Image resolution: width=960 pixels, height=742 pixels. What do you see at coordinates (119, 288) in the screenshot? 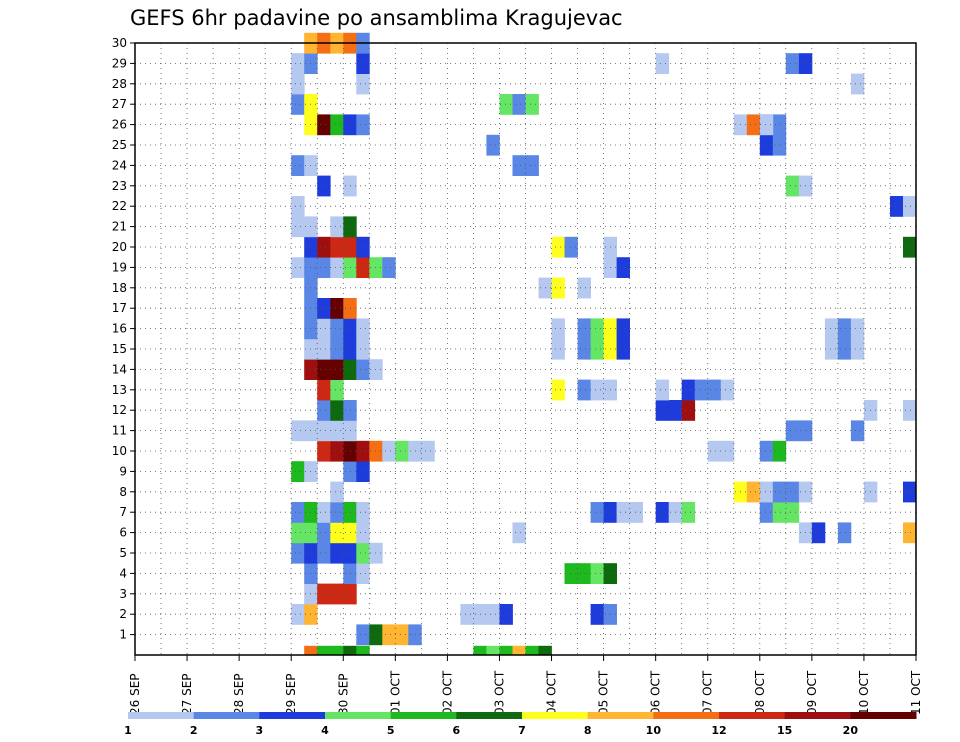
I see `y-tick-label: 18` at bounding box center [119, 288].